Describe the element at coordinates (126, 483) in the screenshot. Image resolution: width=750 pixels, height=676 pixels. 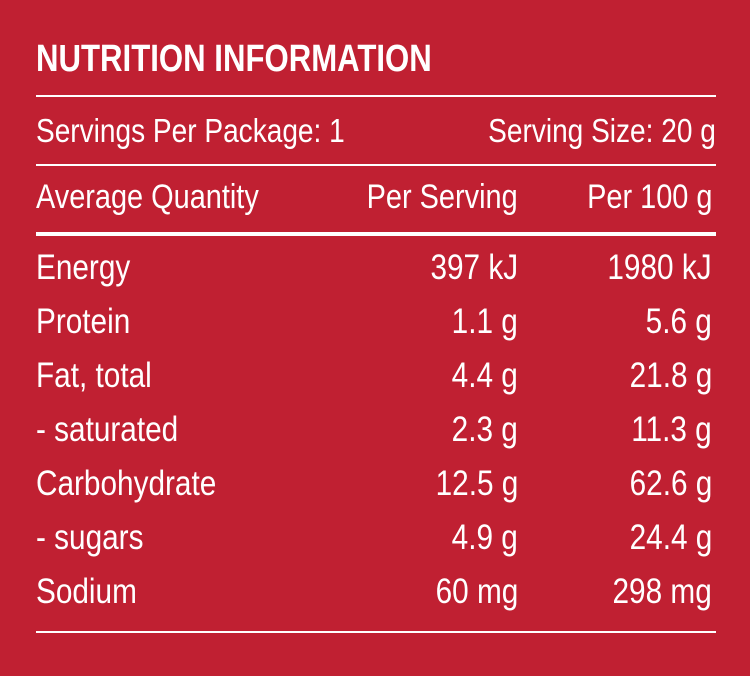
I see `nutrient-name: Carbohydrate` at that location.